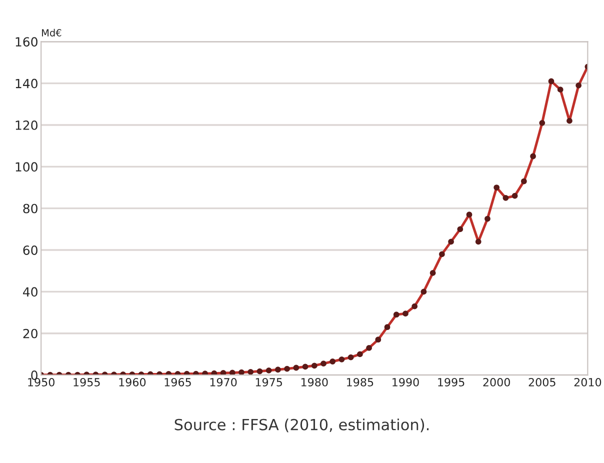 The image size is (604, 463). What do you see at coordinates (87, 382) in the screenshot?
I see `x-tick-label: 1955` at bounding box center [87, 382].